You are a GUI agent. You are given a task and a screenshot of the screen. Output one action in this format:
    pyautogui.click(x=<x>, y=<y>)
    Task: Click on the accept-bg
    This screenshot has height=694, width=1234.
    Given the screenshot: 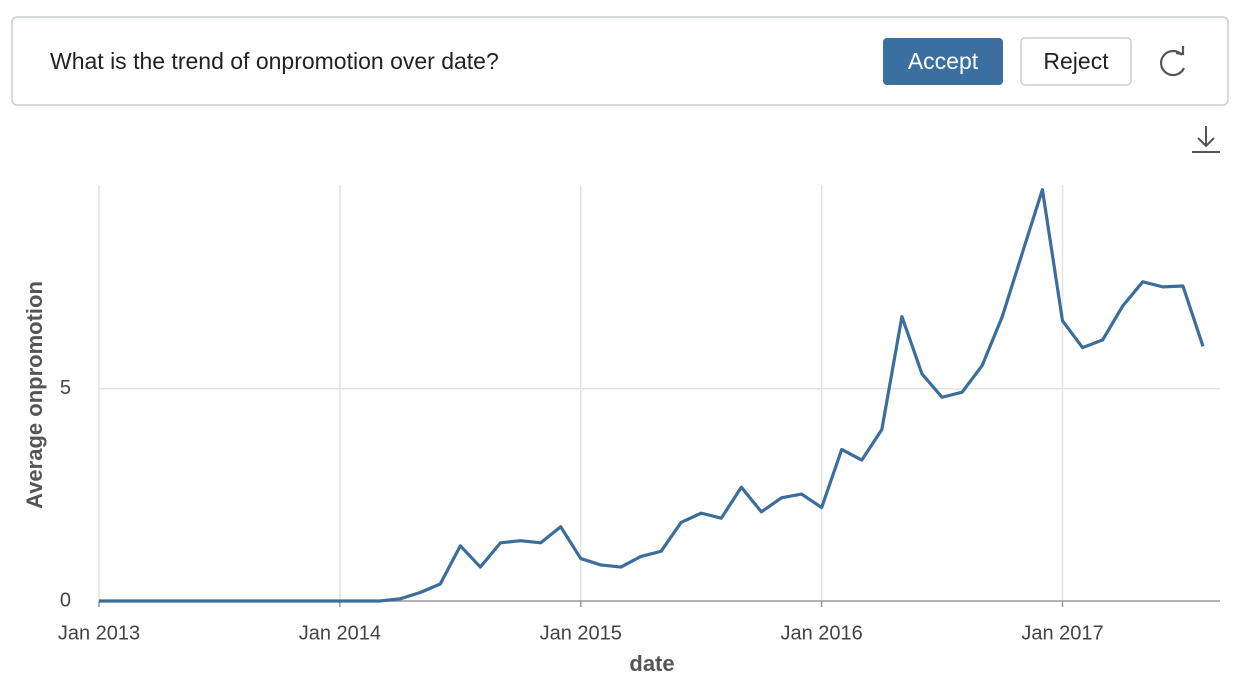 What is the action you would take?
    pyautogui.click(x=943, y=61)
    